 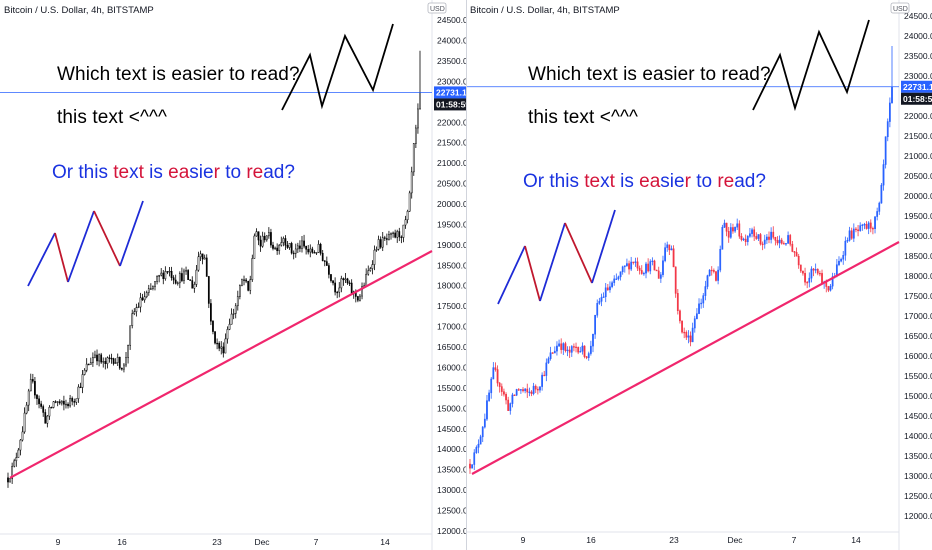 What do you see at coordinates (452, 61) in the screenshot?
I see `y-tick-label: 23500.00` at bounding box center [452, 61].